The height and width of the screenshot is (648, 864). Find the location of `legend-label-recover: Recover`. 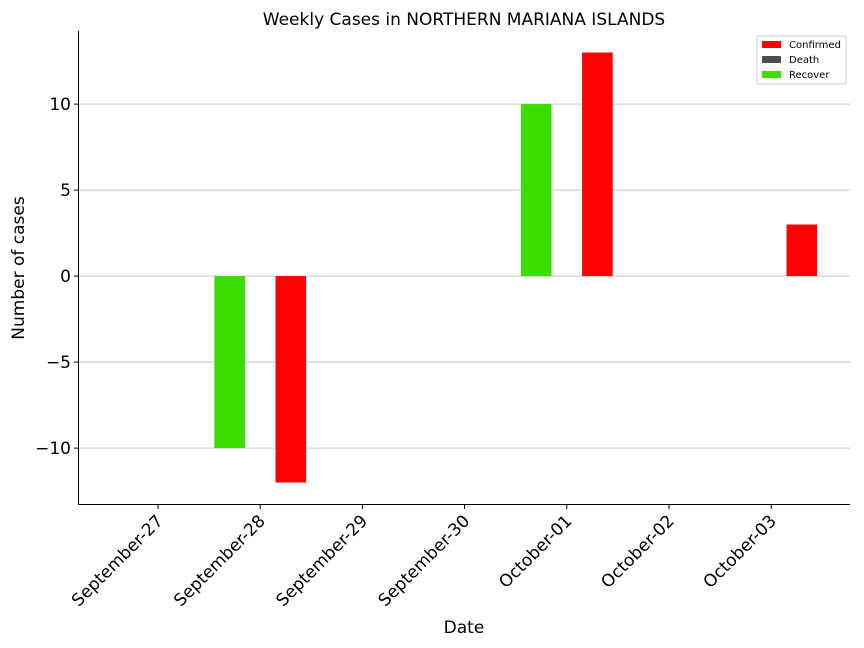

legend-label-recover: Recover is located at coordinates (809, 75).